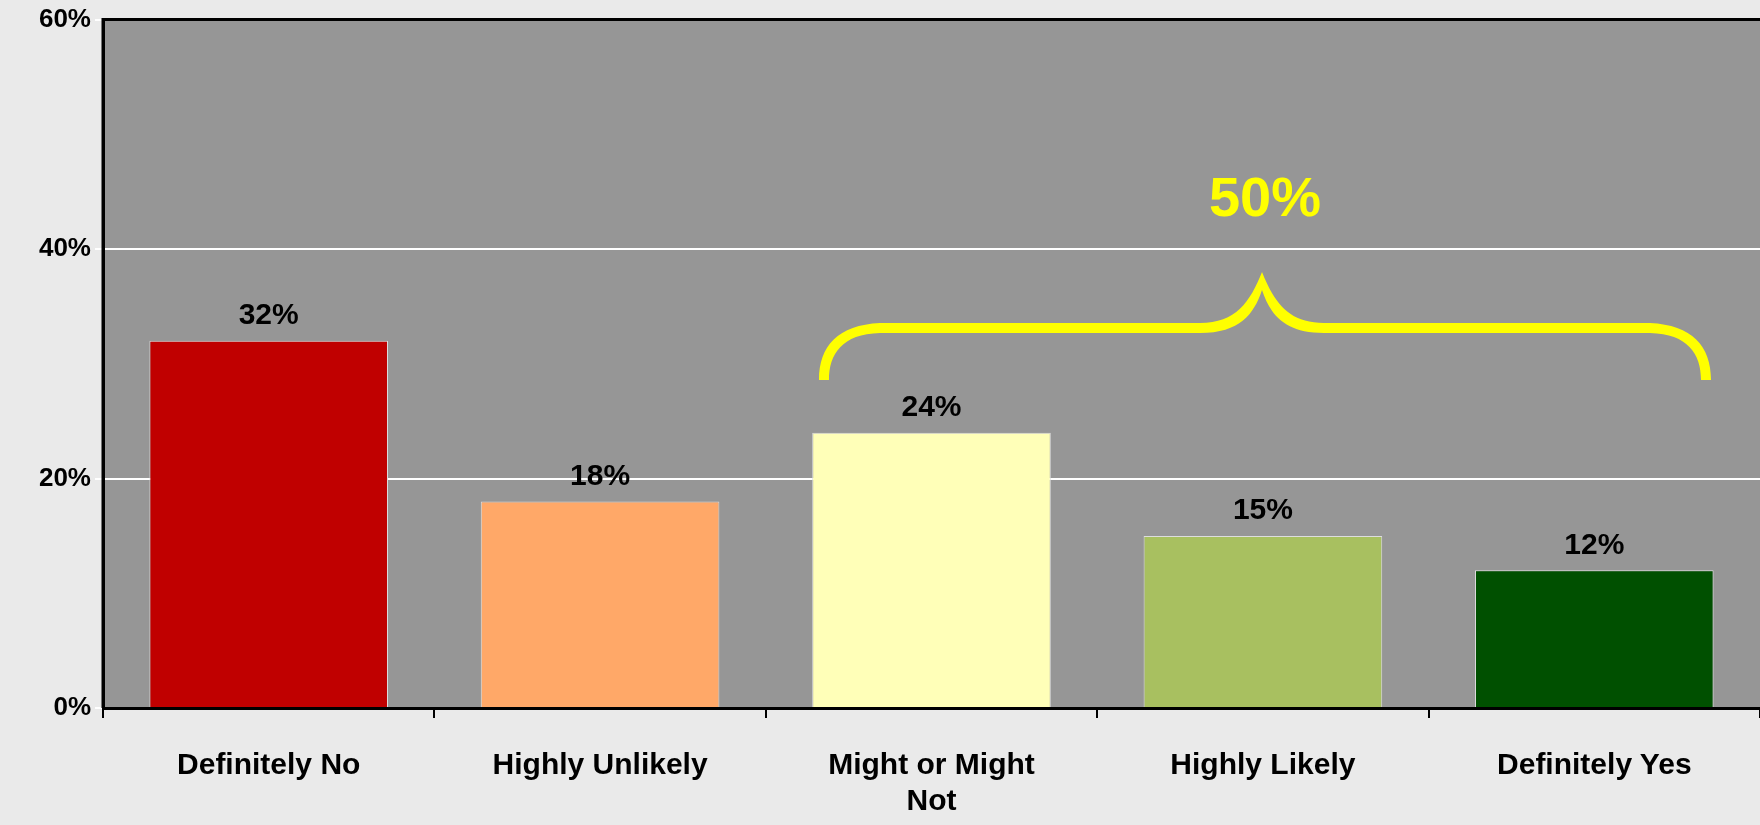 Image resolution: width=1760 pixels, height=825 pixels. I want to click on annotation: 50%, so click(1265, 197).